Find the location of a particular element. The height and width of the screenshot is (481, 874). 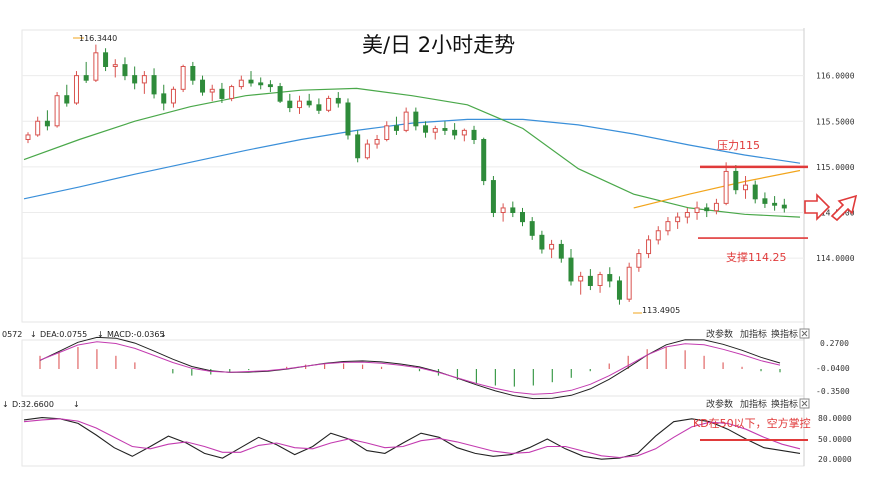

macd-legend-3: MACD:-0.0365 is located at coordinates (136, 334).